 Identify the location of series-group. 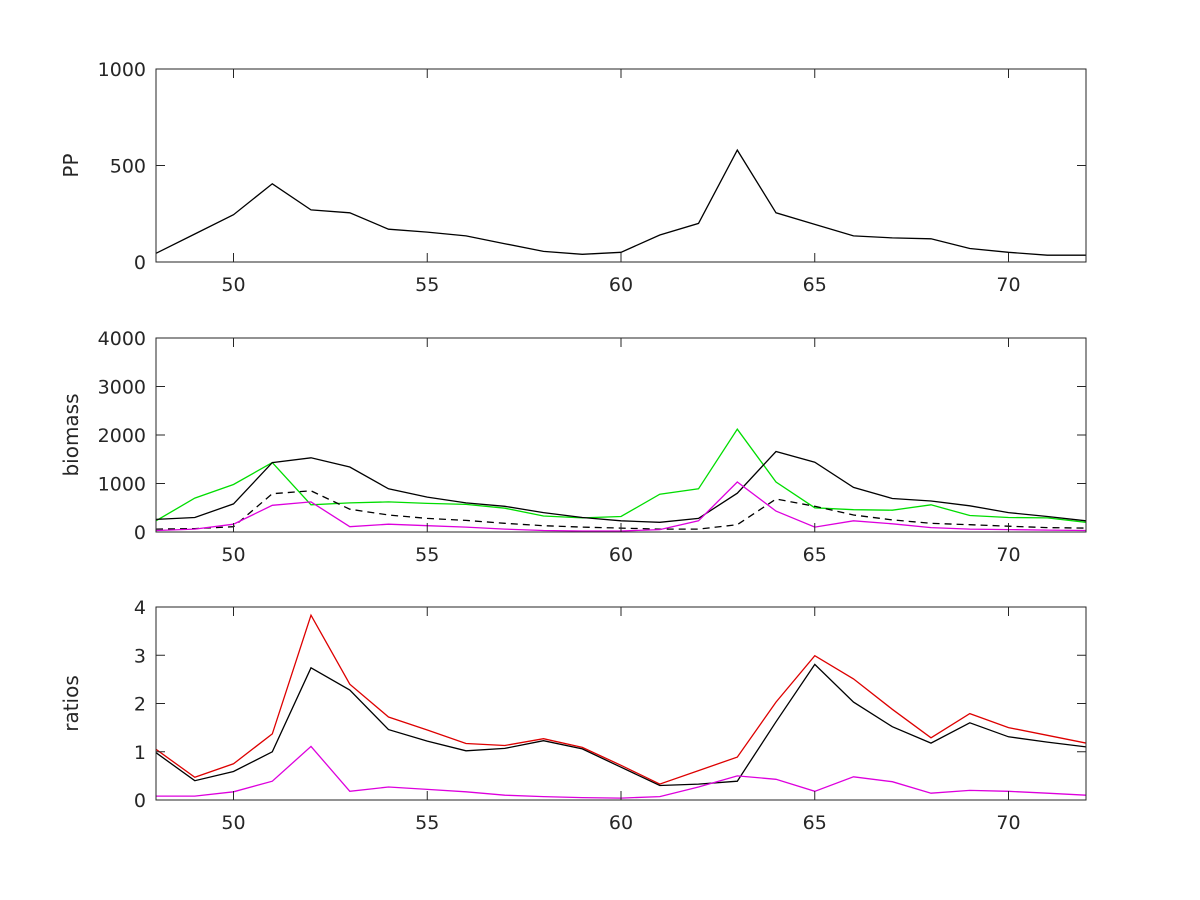
(621, 202).